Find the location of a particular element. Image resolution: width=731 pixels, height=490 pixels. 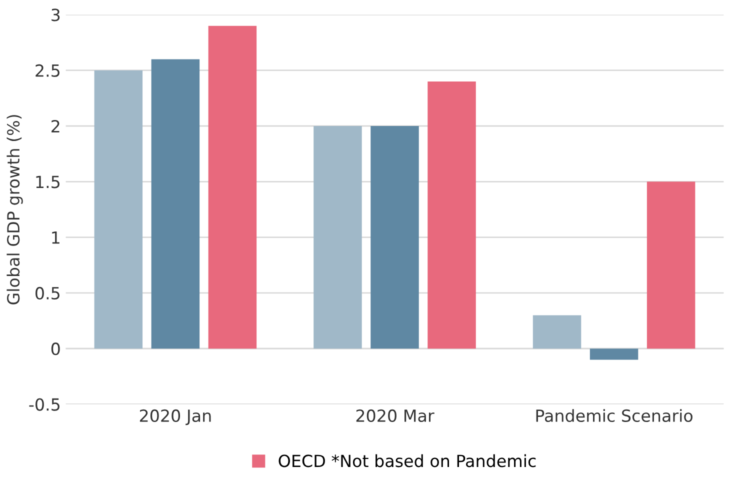

x-tick-label: 2020 Jan is located at coordinates (175, 417).